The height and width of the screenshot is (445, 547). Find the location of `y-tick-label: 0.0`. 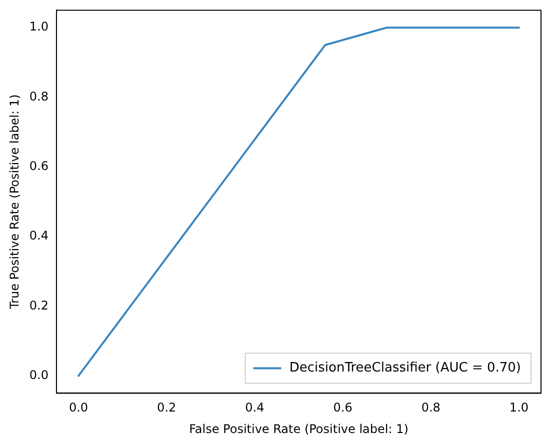

y-tick-label: 0.0 is located at coordinates (38, 375).